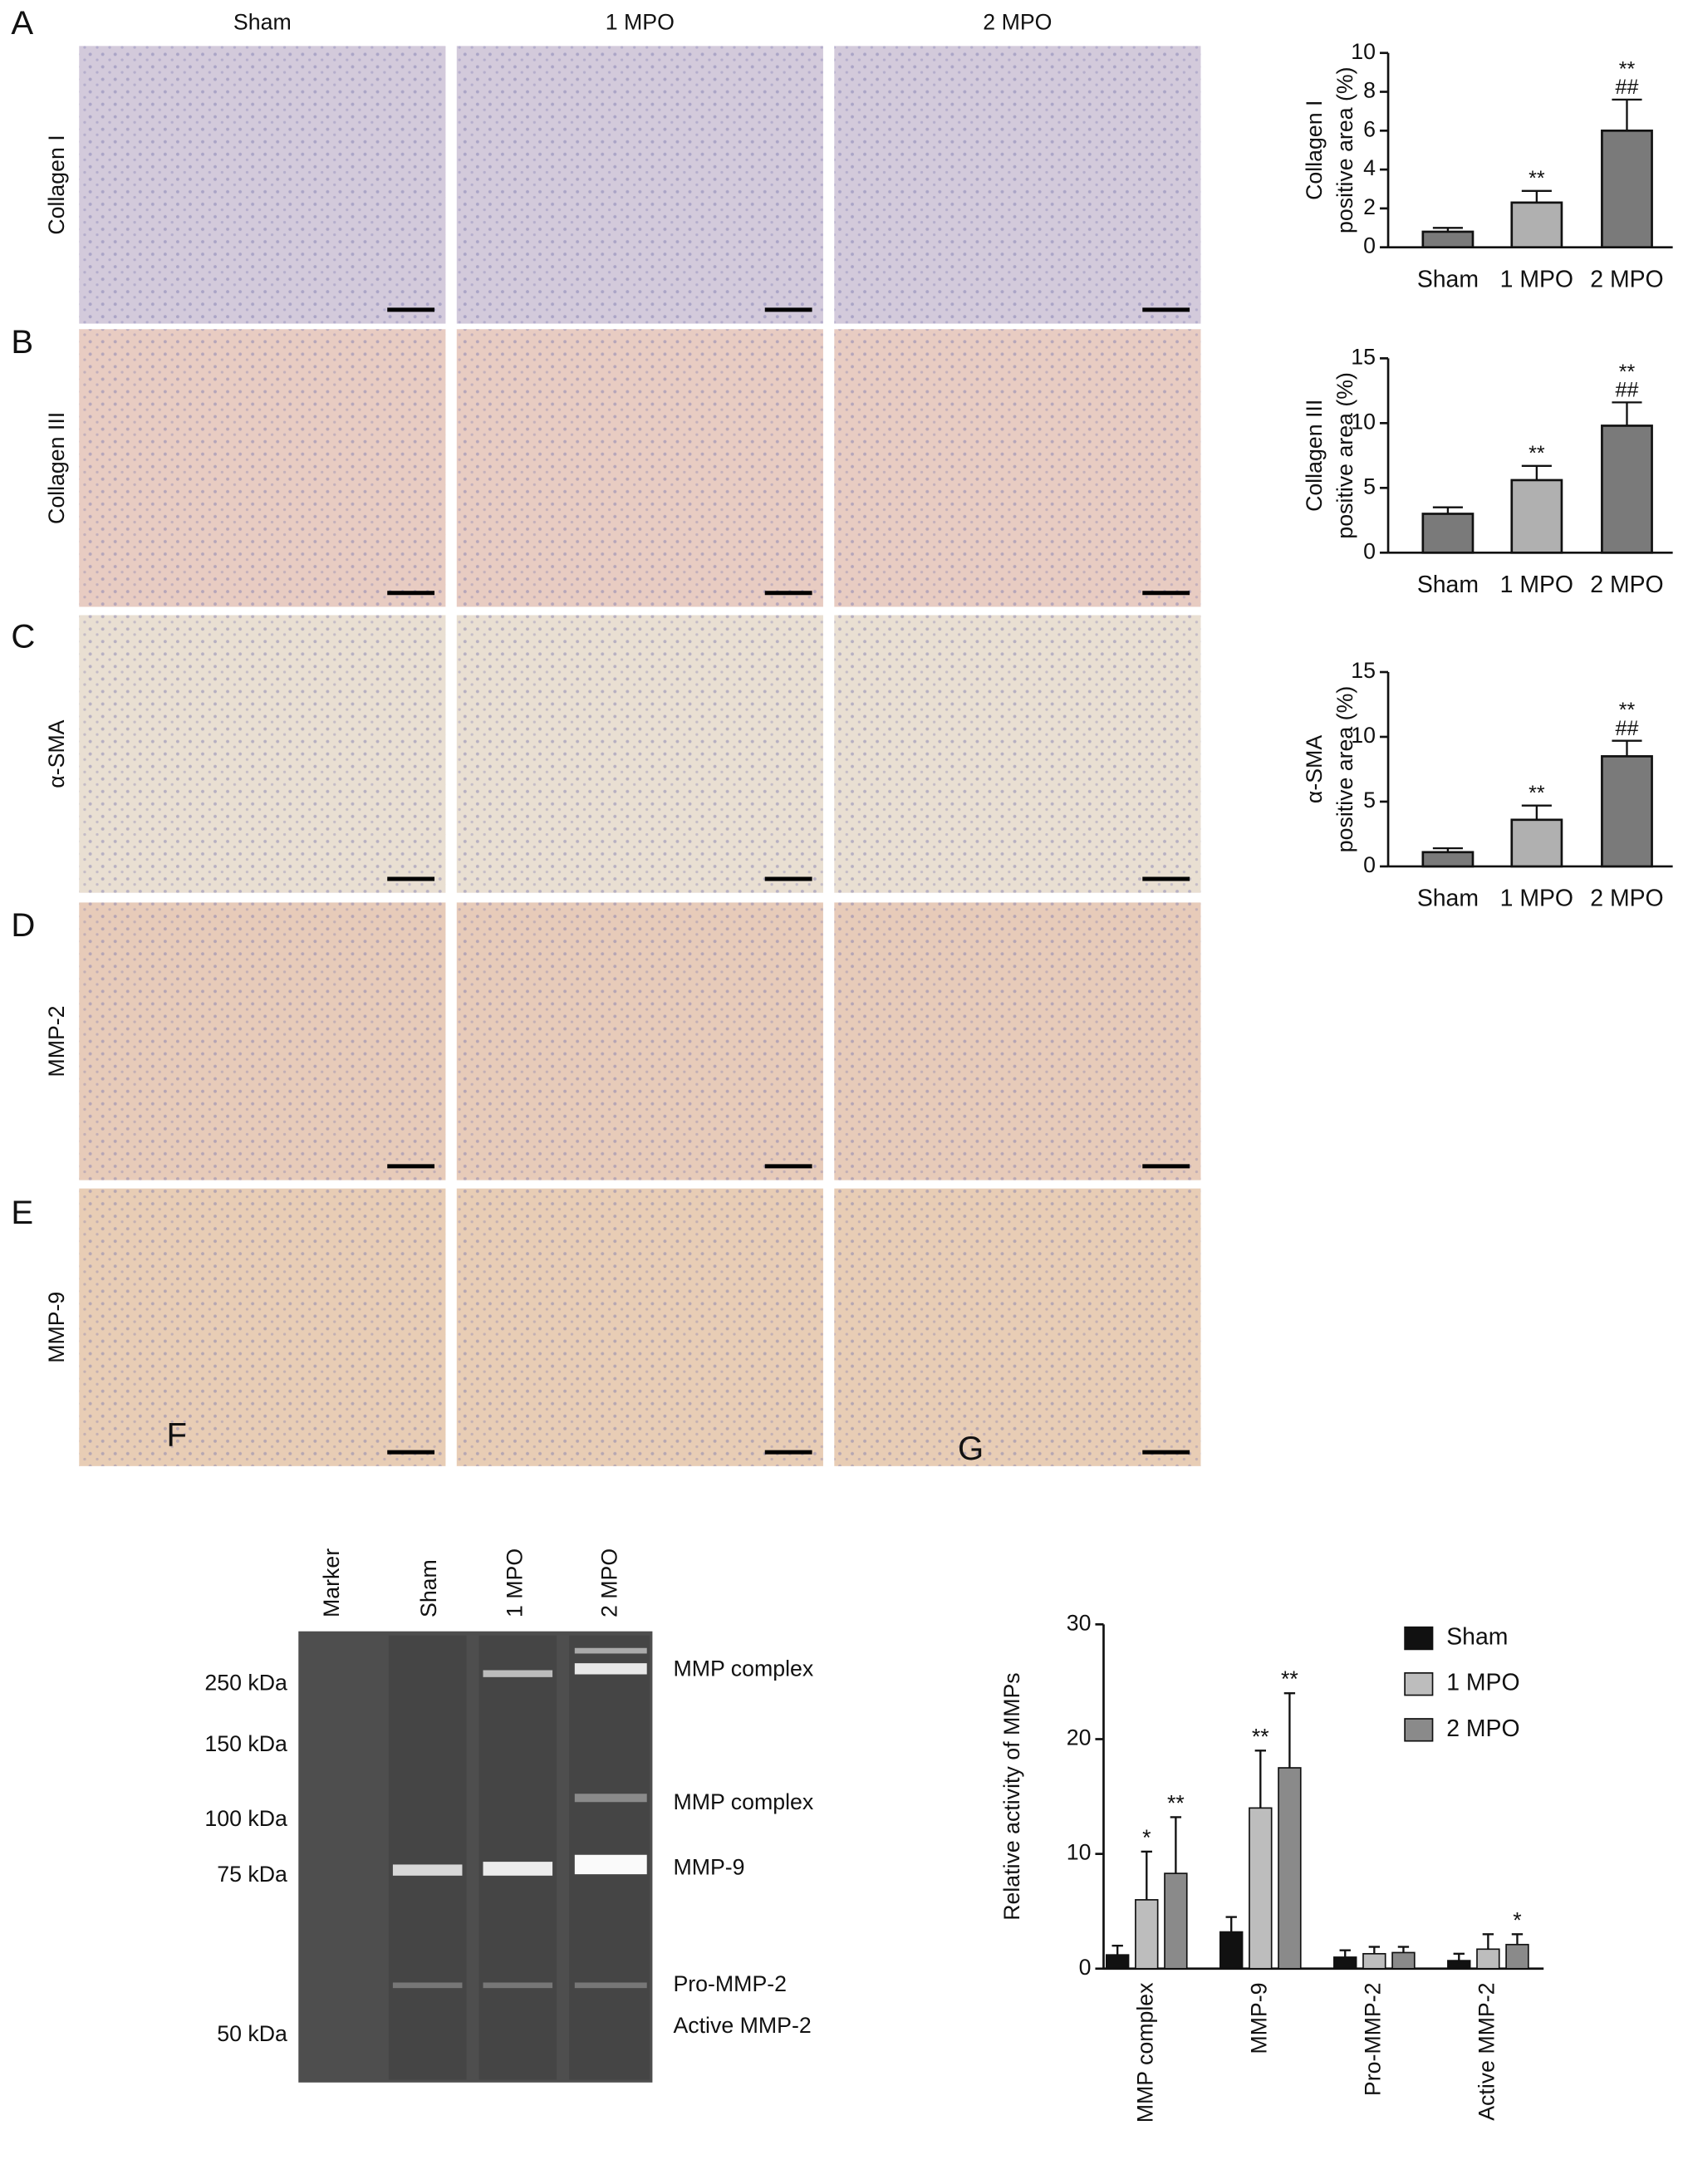 The image size is (1688, 2184). Describe the element at coordinates (730, 1983) in the screenshot. I see `band-label: Pro-MMP-2` at that location.